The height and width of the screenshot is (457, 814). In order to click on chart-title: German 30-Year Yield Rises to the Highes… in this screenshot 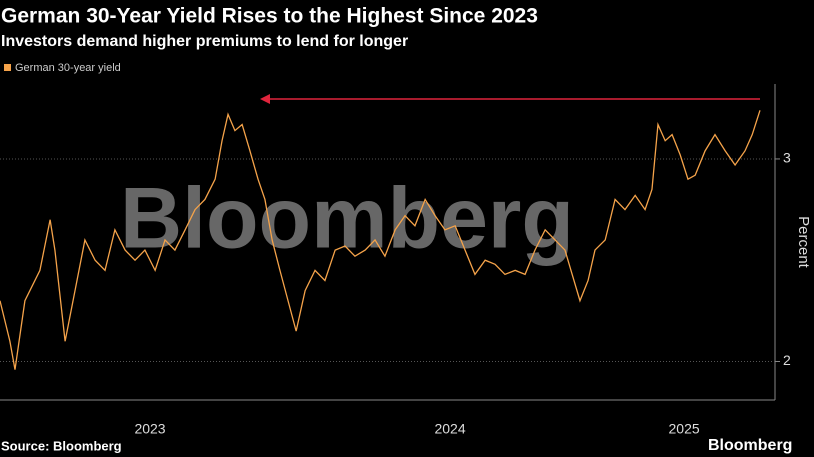, I will do `click(269, 16)`.